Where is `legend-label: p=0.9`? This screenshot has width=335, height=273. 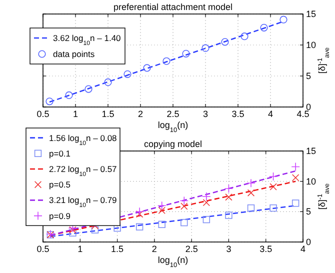 legend-label: p=0.9 is located at coordinates (60, 215).